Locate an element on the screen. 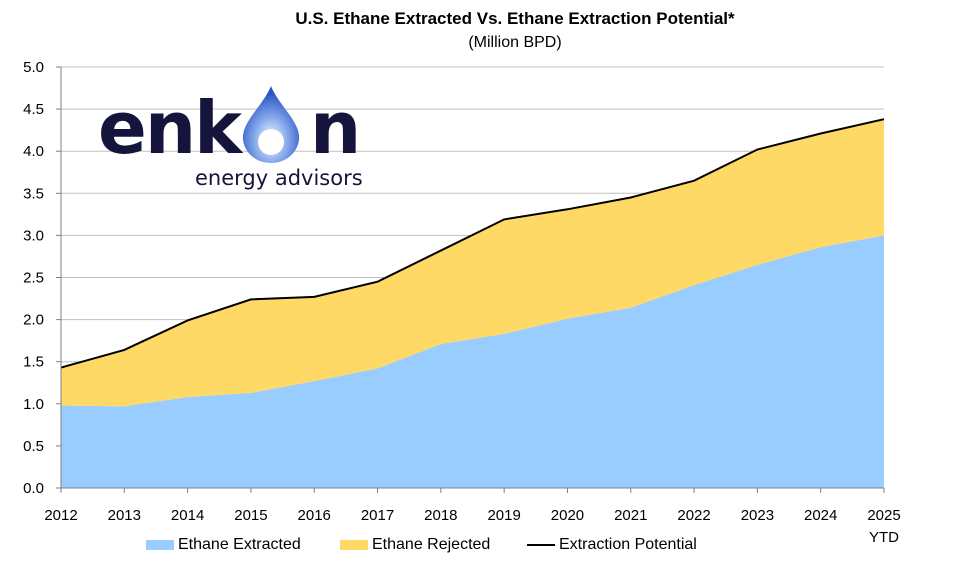  legend-item-rejected: Ethane Rejected is located at coordinates (415, 545).